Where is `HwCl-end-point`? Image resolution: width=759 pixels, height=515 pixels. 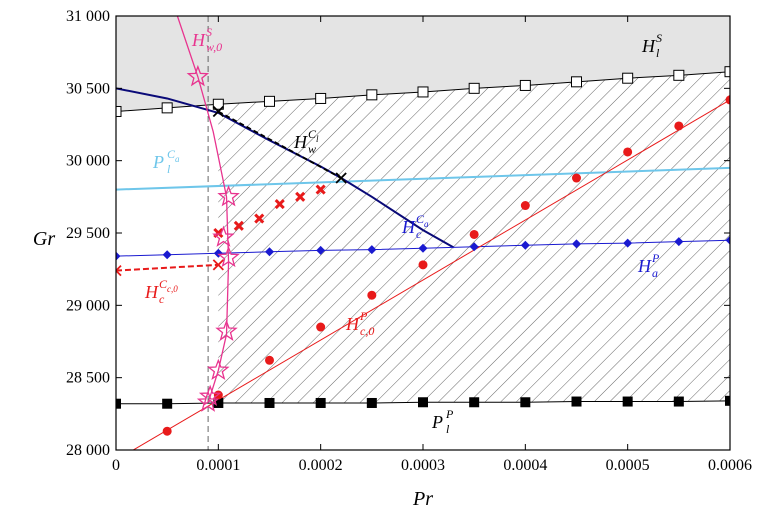
HwCl-end-point is located at coordinates (341, 178).